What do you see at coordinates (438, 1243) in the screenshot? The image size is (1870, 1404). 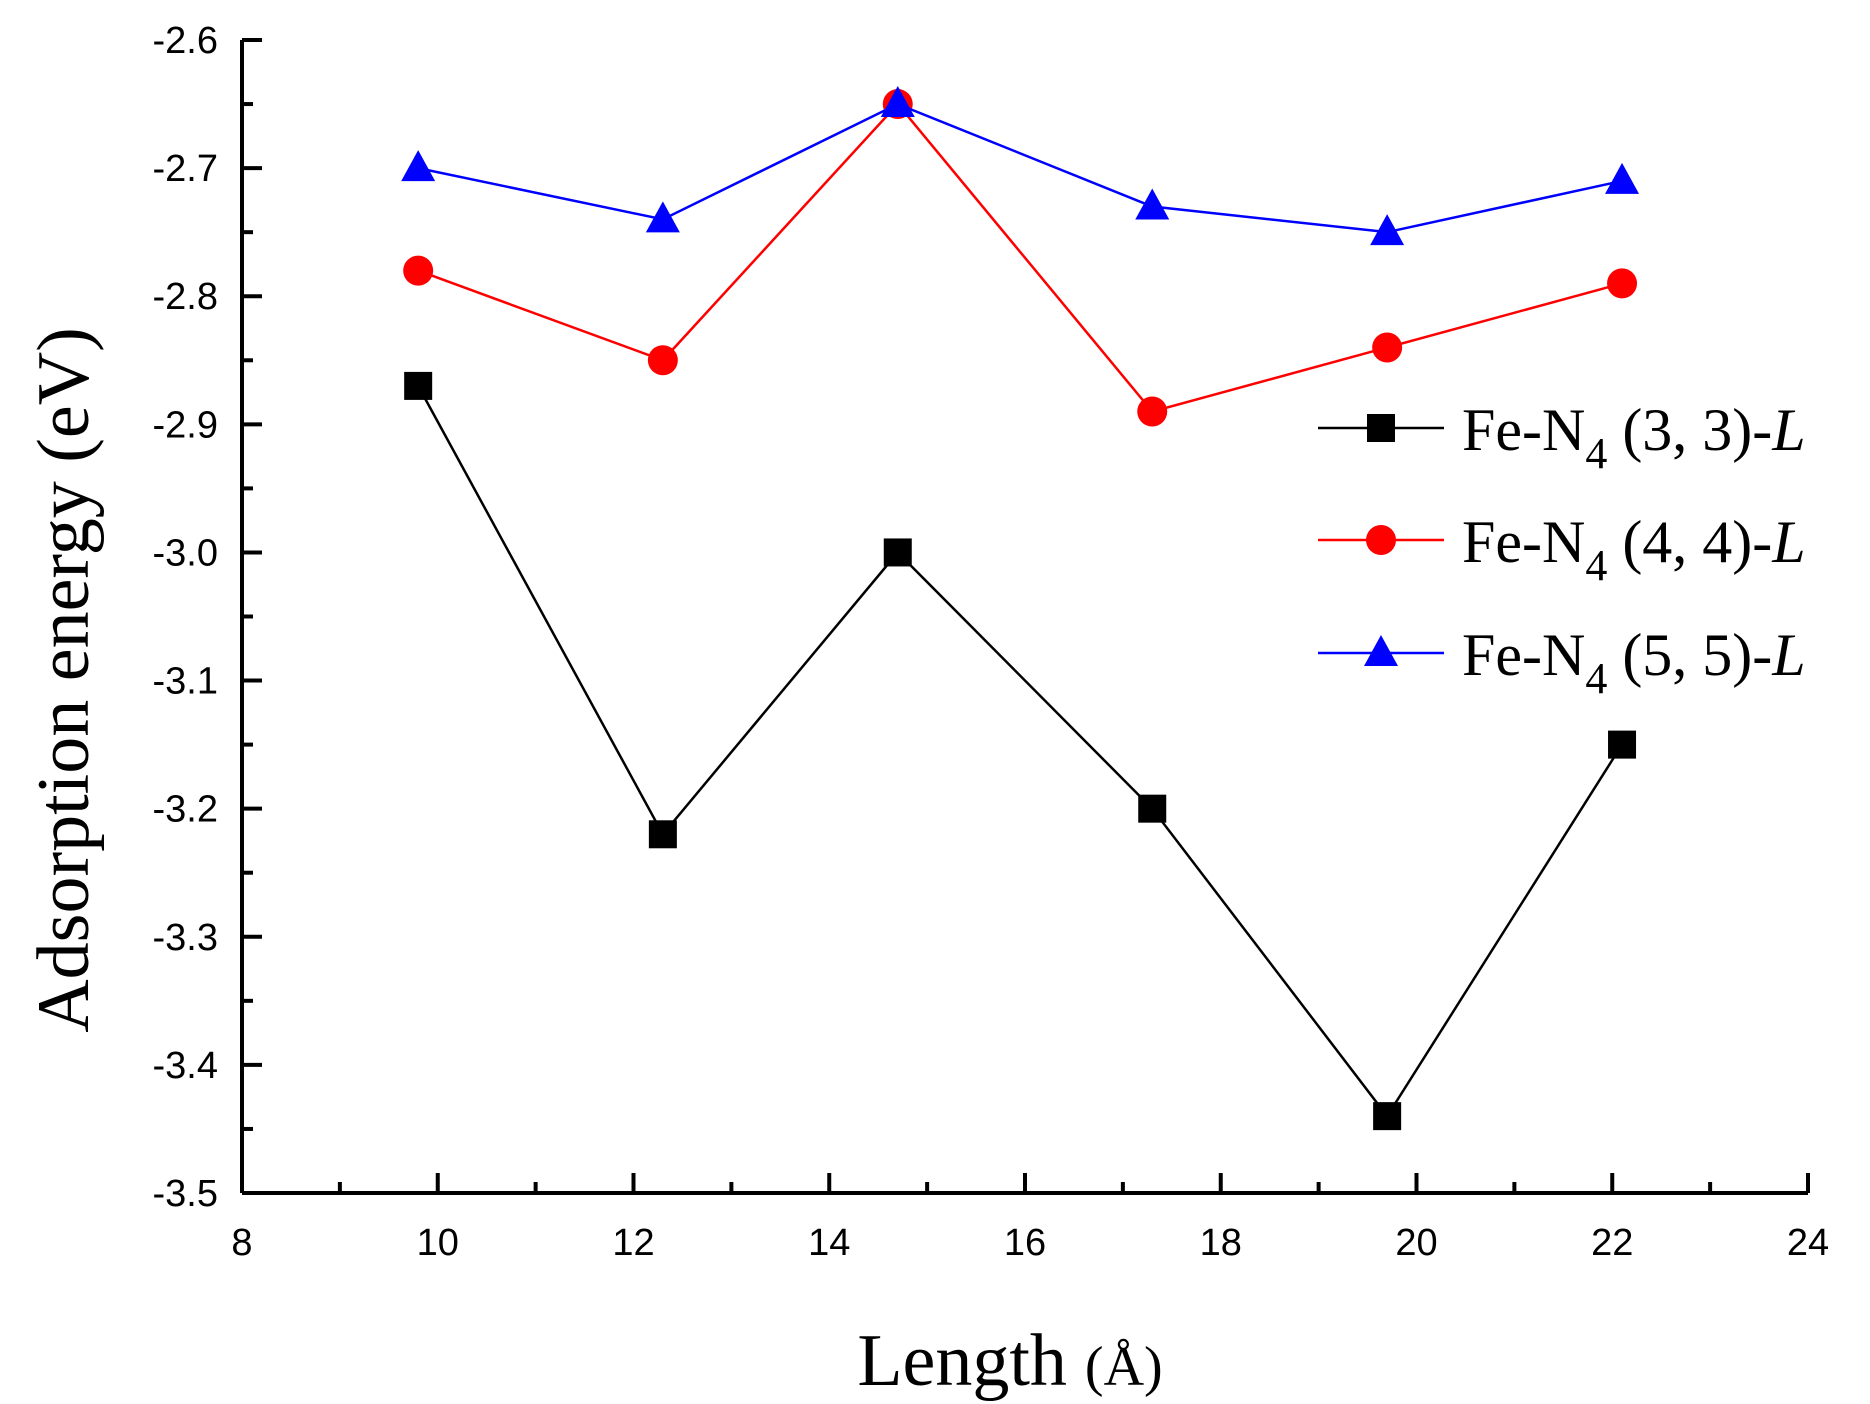 I see `x-tick-label: 10` at bounding box center [438, 1243].